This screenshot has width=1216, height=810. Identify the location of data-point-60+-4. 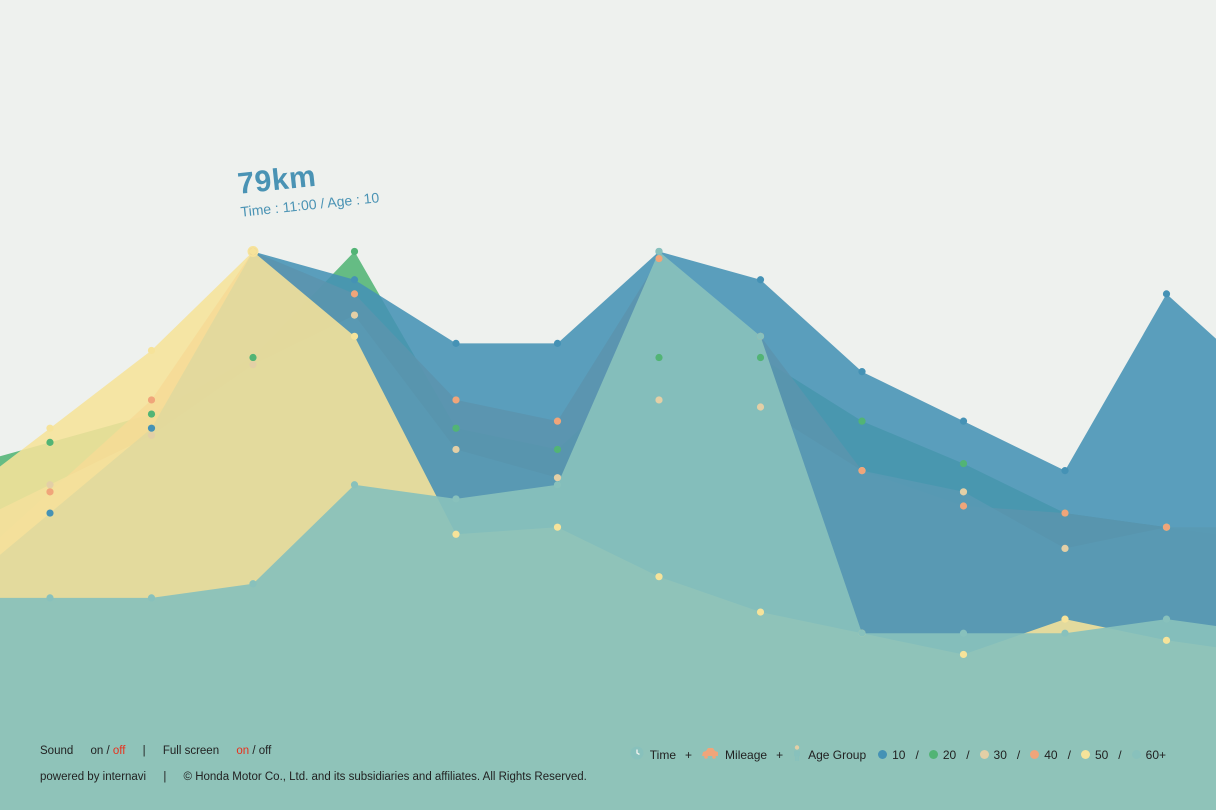
(456, 499).